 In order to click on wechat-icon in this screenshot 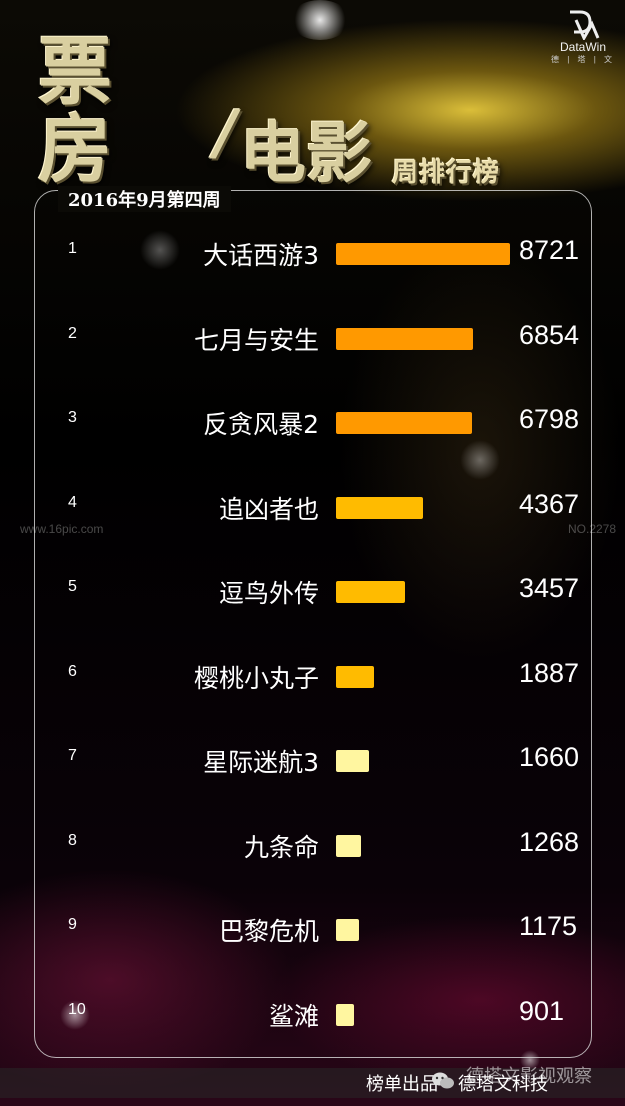, I will do `click(443, 1080)`.